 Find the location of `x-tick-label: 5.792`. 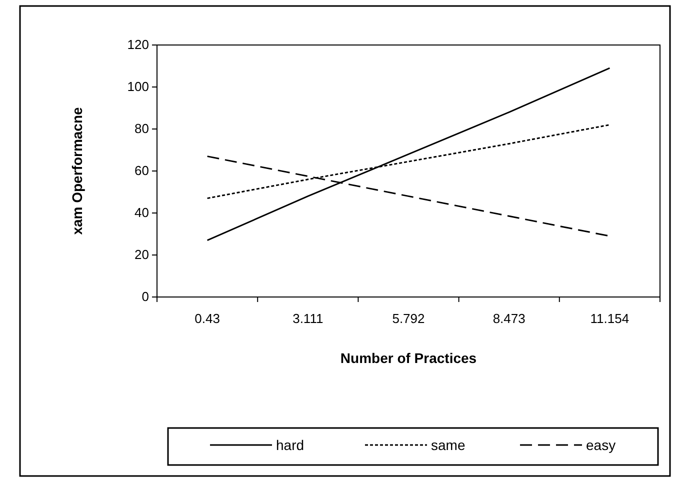

x-tick-label: 5.792 is located at coordinates (408, 318).